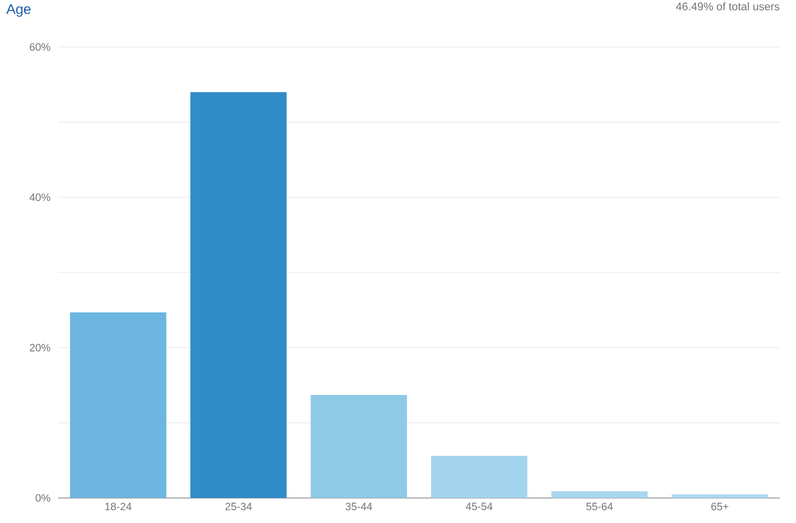 This screenshot has width=796, height=523. Describe the element at coordinates (728, 6) in the screenshot. I see `chart-subtitle: 46.49% of total users` at that location.